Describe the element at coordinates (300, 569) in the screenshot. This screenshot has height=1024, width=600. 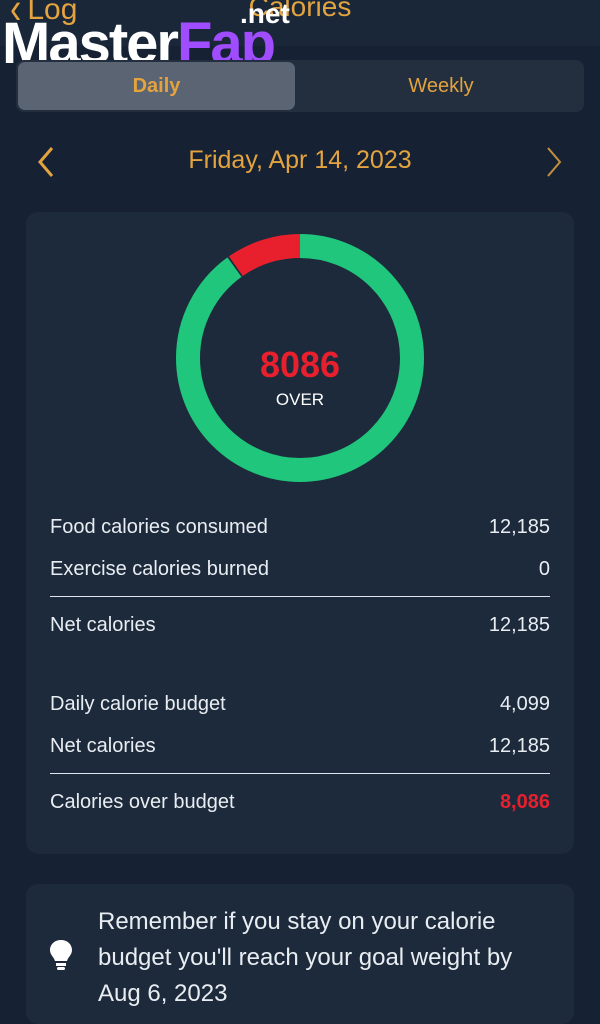
I see `exercise-calories-row: Exercise calories burned 0` at that location.